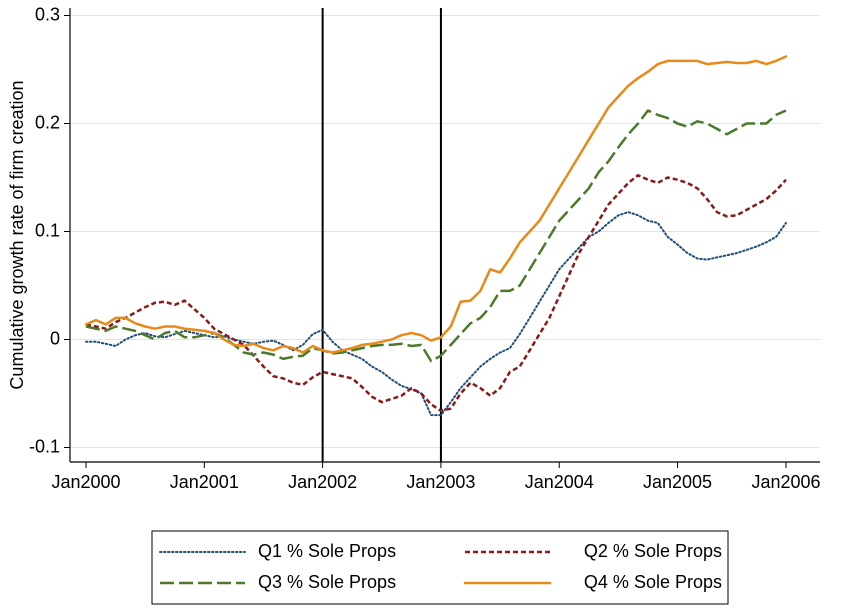 Image resolution: width=850 pixels, height=608 pixels. I want to click on y-axis-title: Cumulative growth rate of firm creation, so click(17, 234).